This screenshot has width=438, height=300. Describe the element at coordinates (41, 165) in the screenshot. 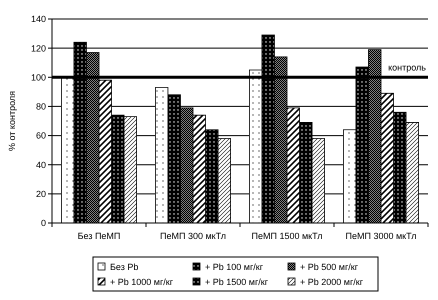

I see `y-tick-label: 40` at that location.